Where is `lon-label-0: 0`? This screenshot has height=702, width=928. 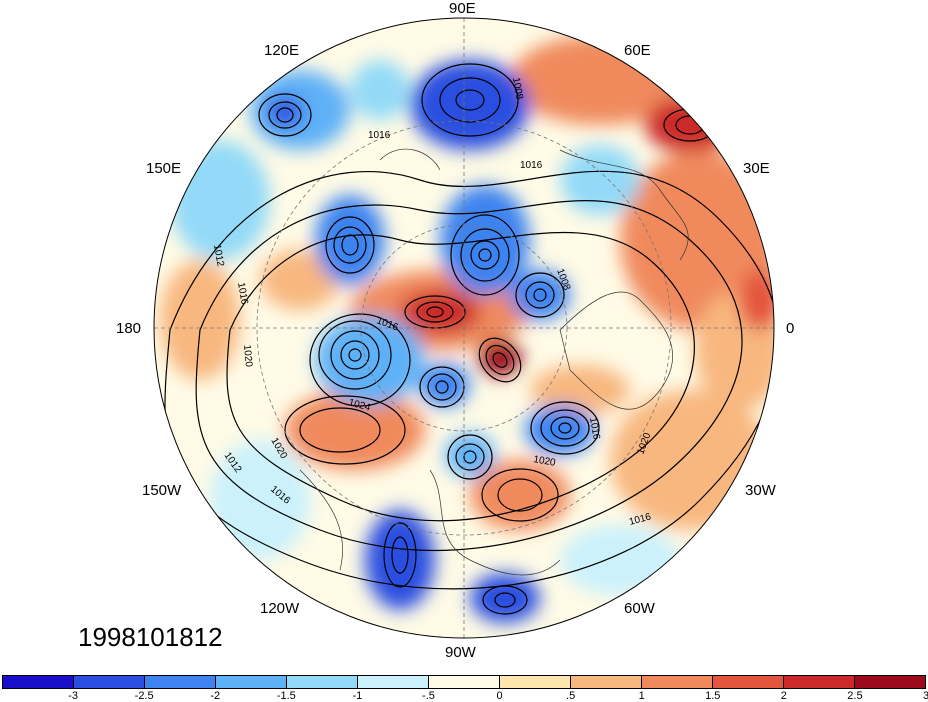 lon-label-0: 0 is located at coordinates (790, 328).